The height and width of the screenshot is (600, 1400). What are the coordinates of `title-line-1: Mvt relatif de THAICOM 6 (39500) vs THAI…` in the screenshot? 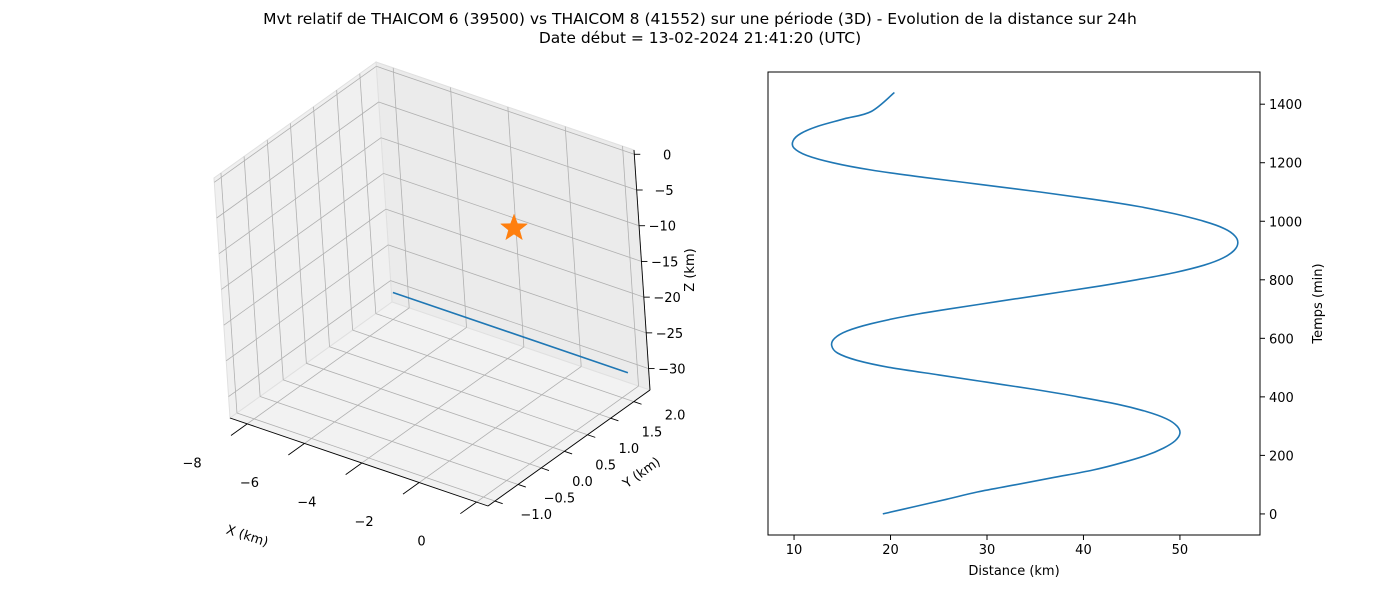 It's located at (700, 19).